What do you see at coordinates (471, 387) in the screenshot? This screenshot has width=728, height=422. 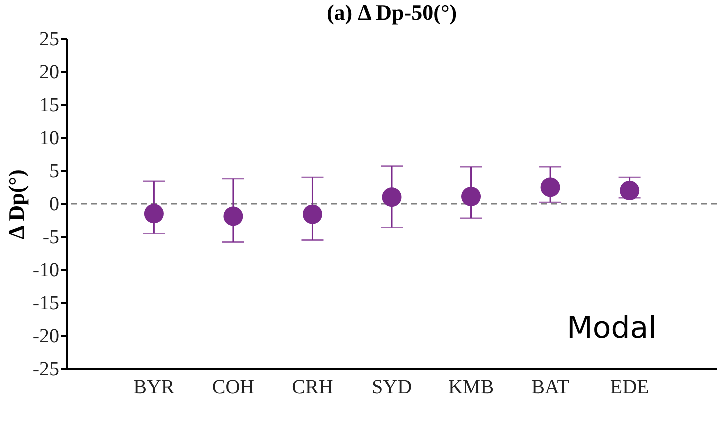 I see `x-tick-label: KMB` at bounding box center [471, 387].